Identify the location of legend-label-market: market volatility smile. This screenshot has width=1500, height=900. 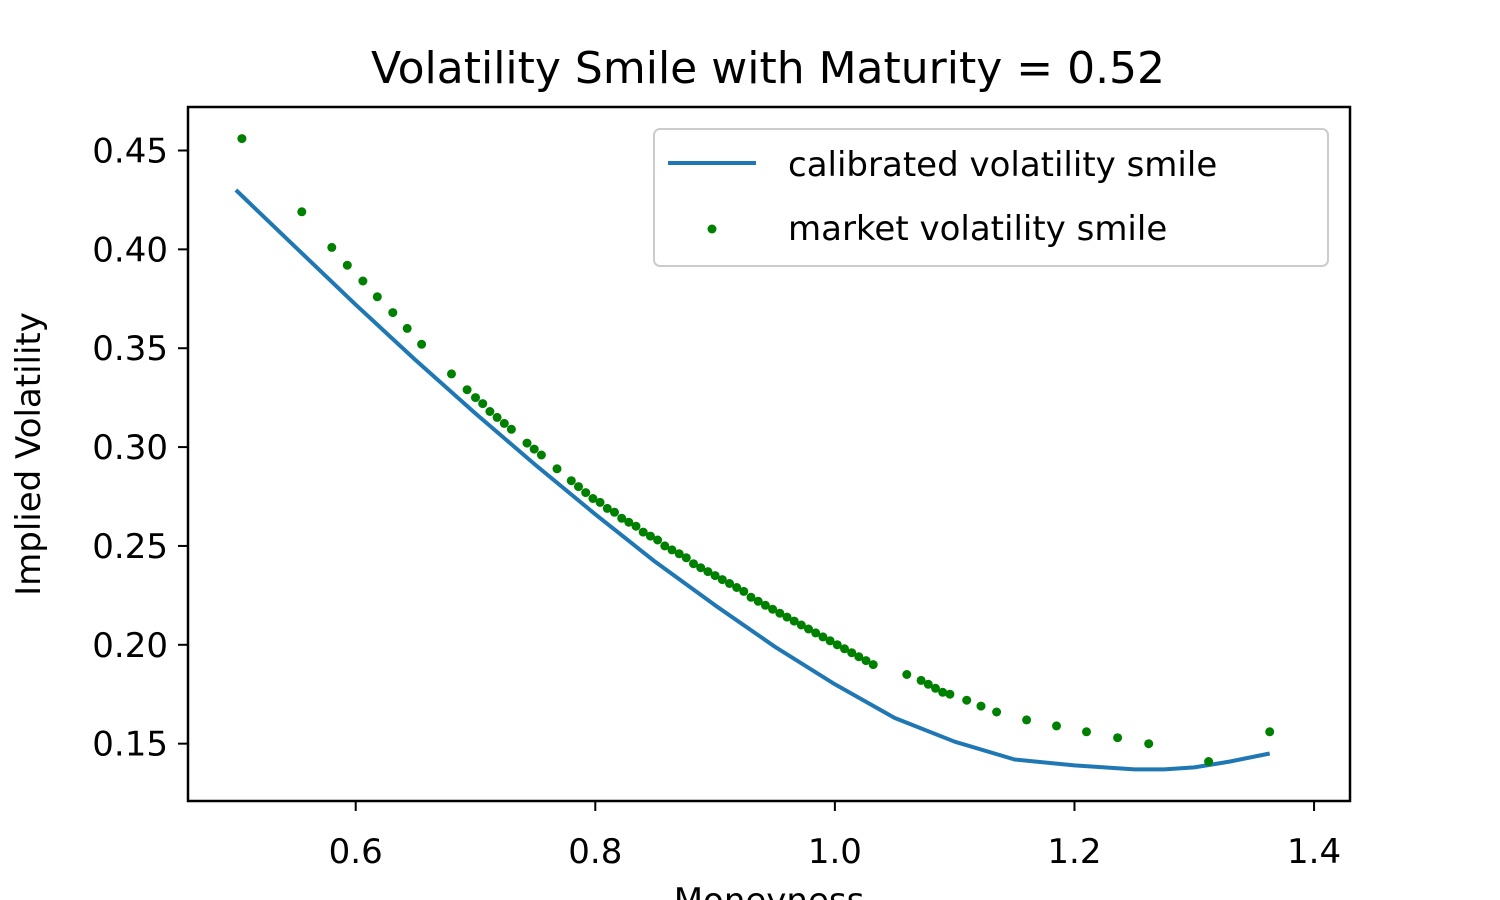
(977, 229).